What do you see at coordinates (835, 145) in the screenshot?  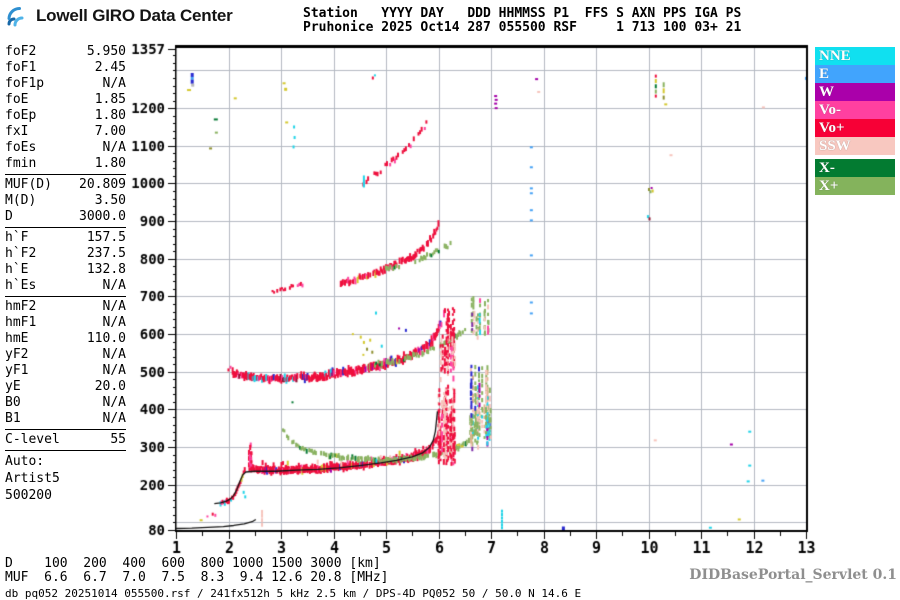 I see `legend-label: SSW` at bounding box center [835, 145].